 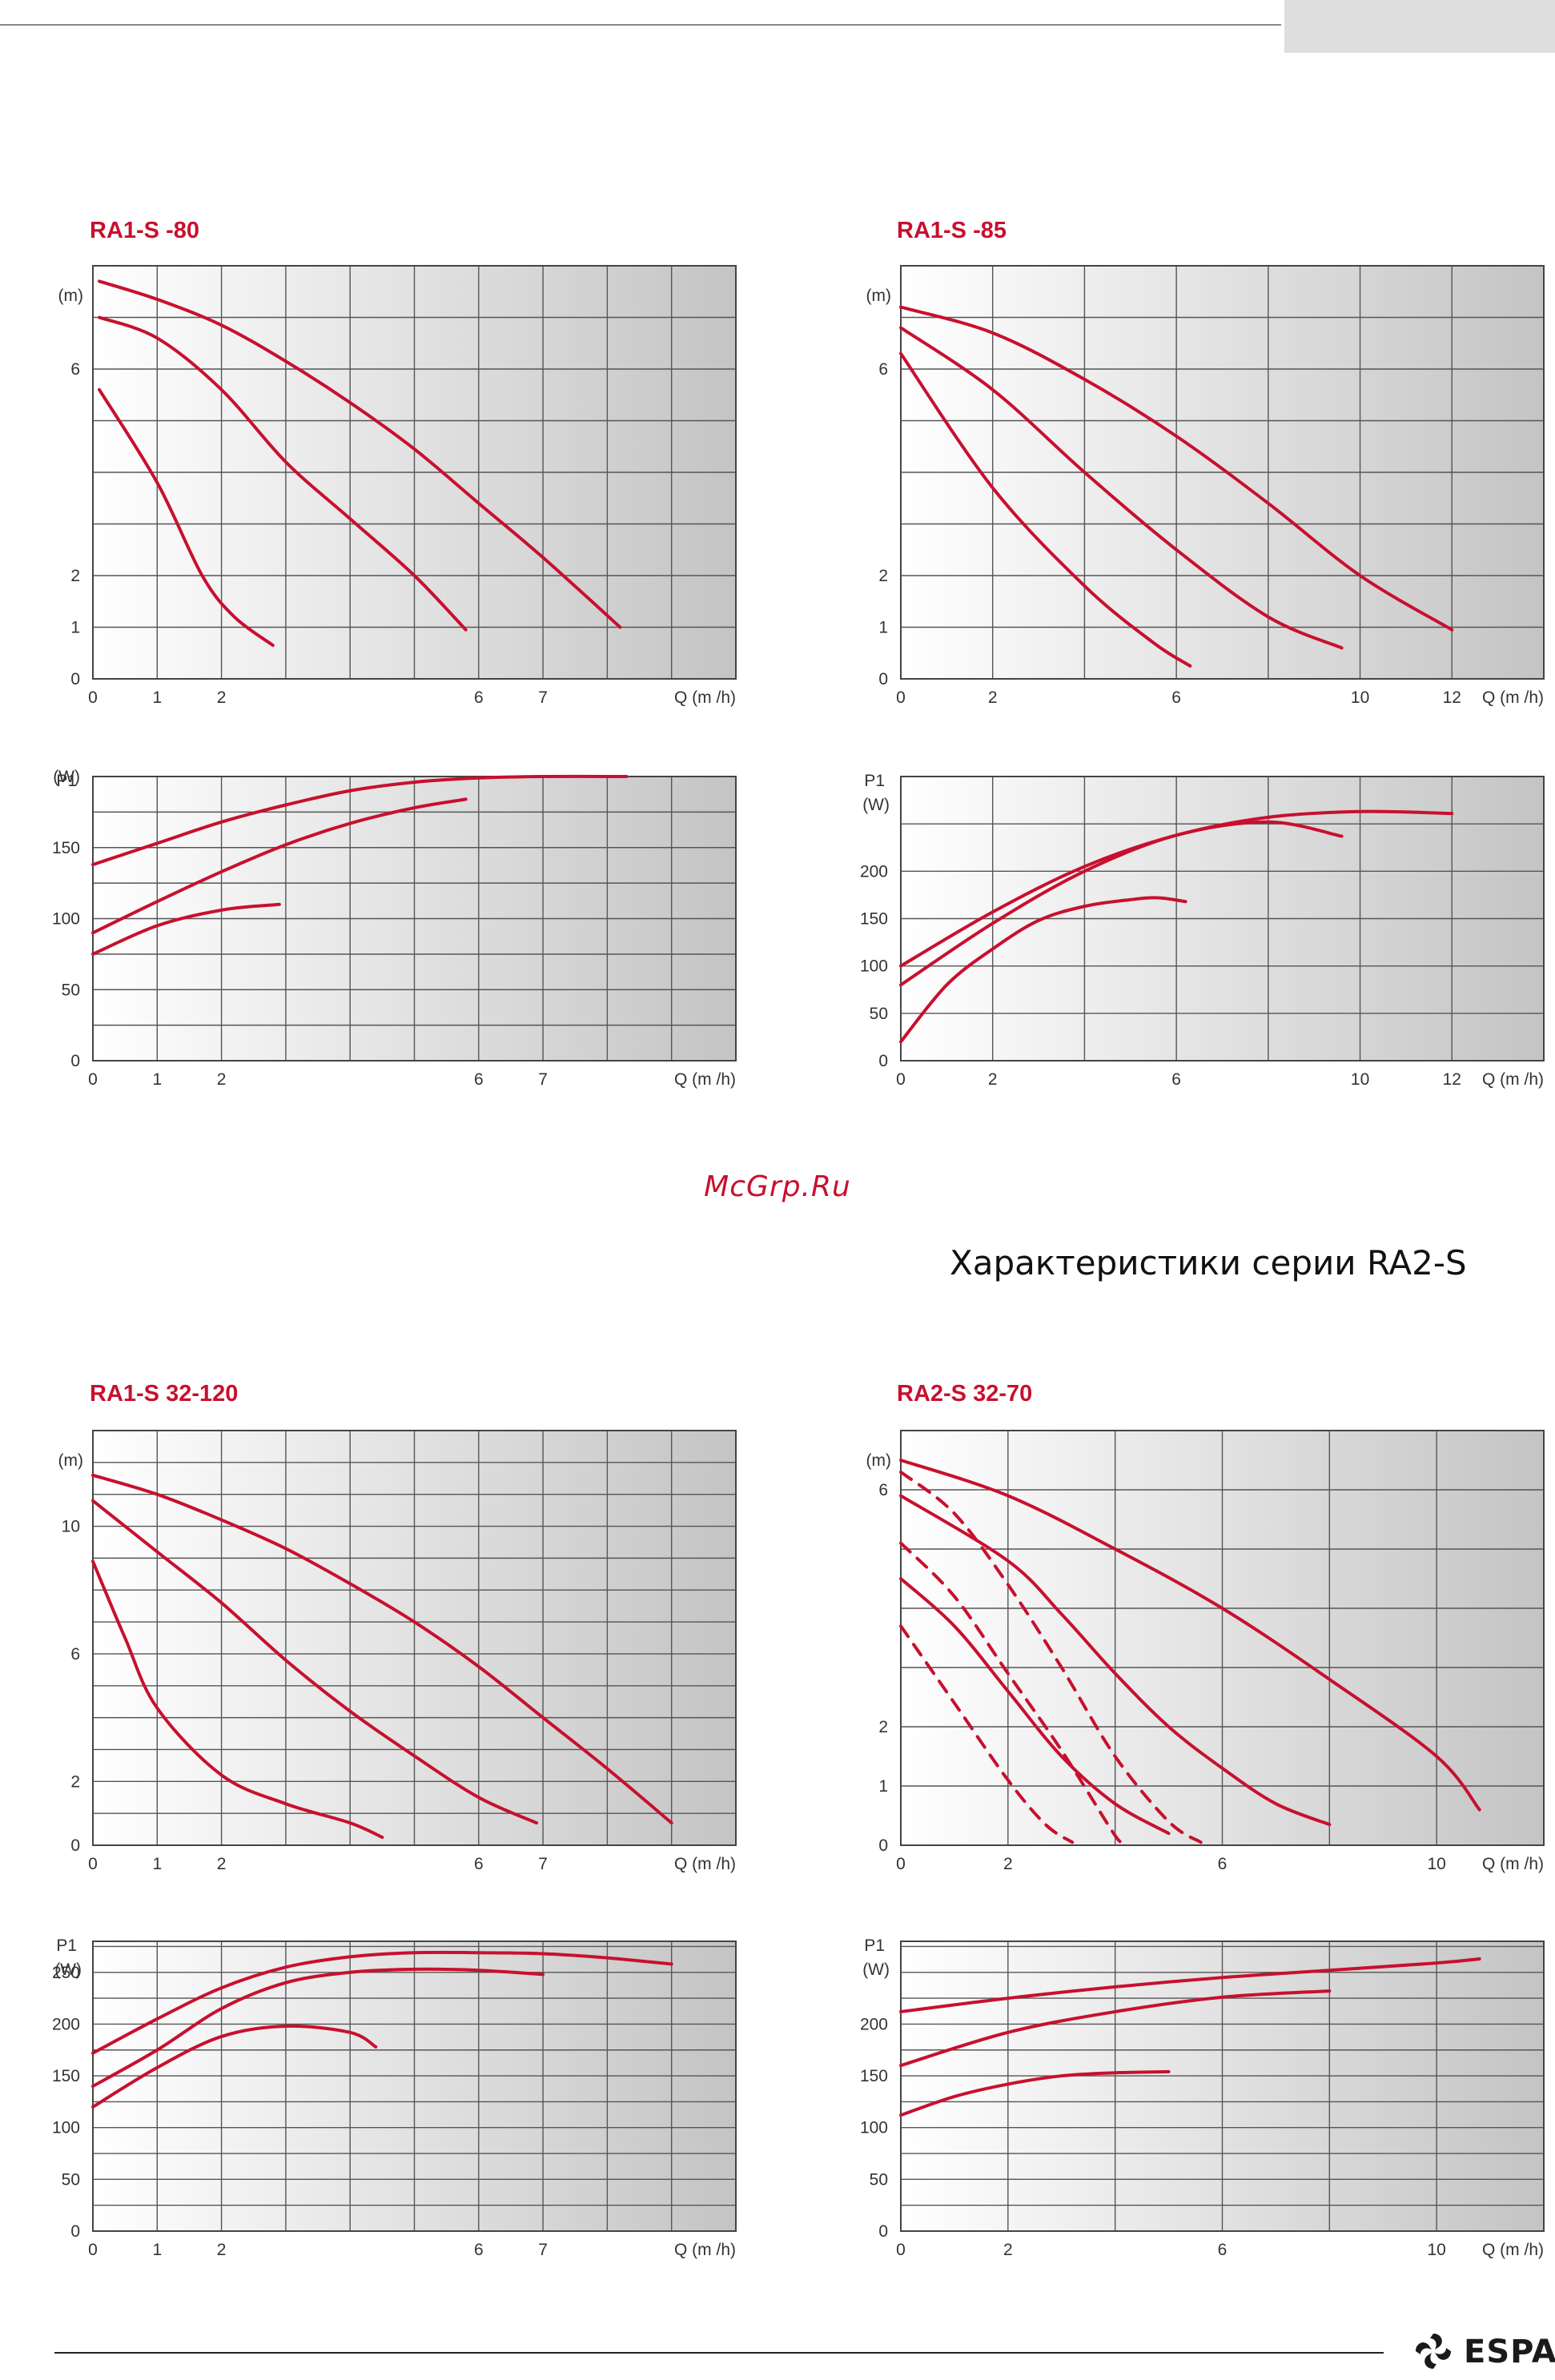 What do you see at coordinates (165, 1394) in the screenshot?
I see `chart-title-ra1s-32-120: RA1-S 32-120` at bounding box center [165, 1394].